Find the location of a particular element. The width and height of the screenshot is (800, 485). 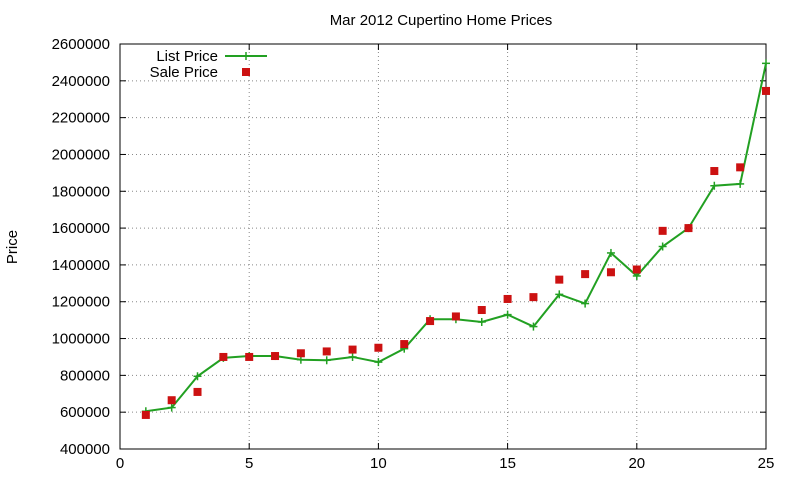

x-tick-label: 25 is located at coordinates (766, 463).